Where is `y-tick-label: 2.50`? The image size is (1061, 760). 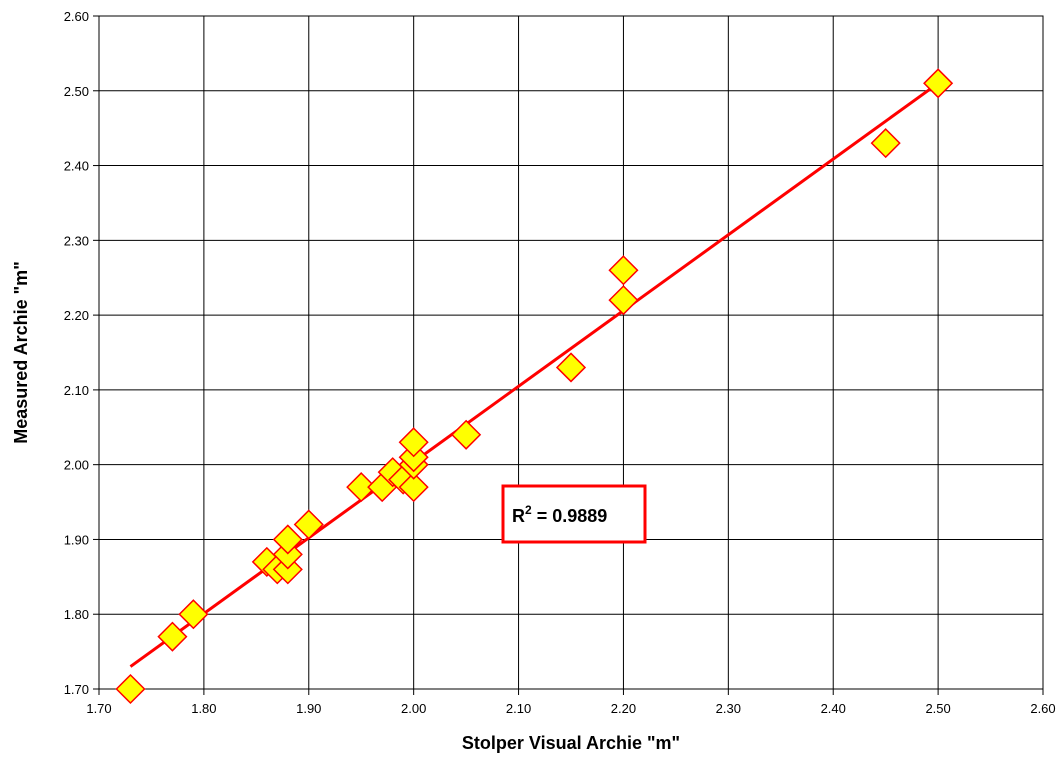 y-tick-label: 2.50 is located at coordinates (76, 91).